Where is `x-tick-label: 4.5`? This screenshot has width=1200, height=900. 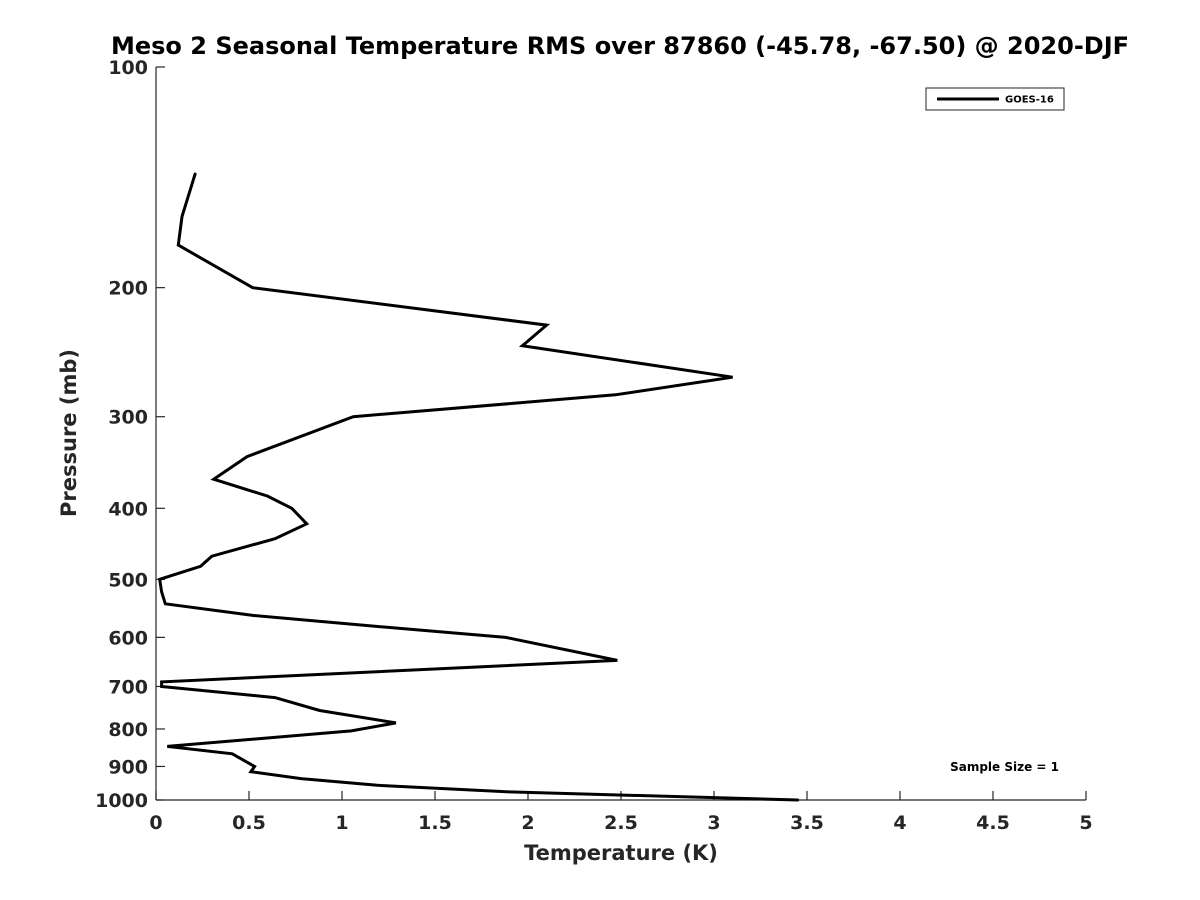 x-tick-label: 4.5 is located at coordinates (993, 823).